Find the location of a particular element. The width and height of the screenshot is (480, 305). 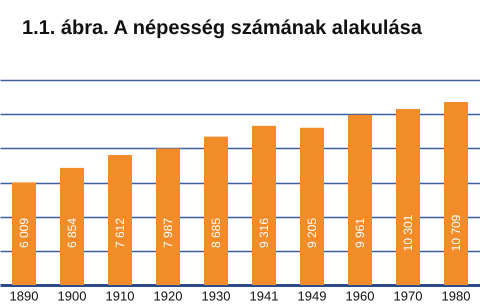

x-tick-label: 1949 is located at coordinates (312, 296).